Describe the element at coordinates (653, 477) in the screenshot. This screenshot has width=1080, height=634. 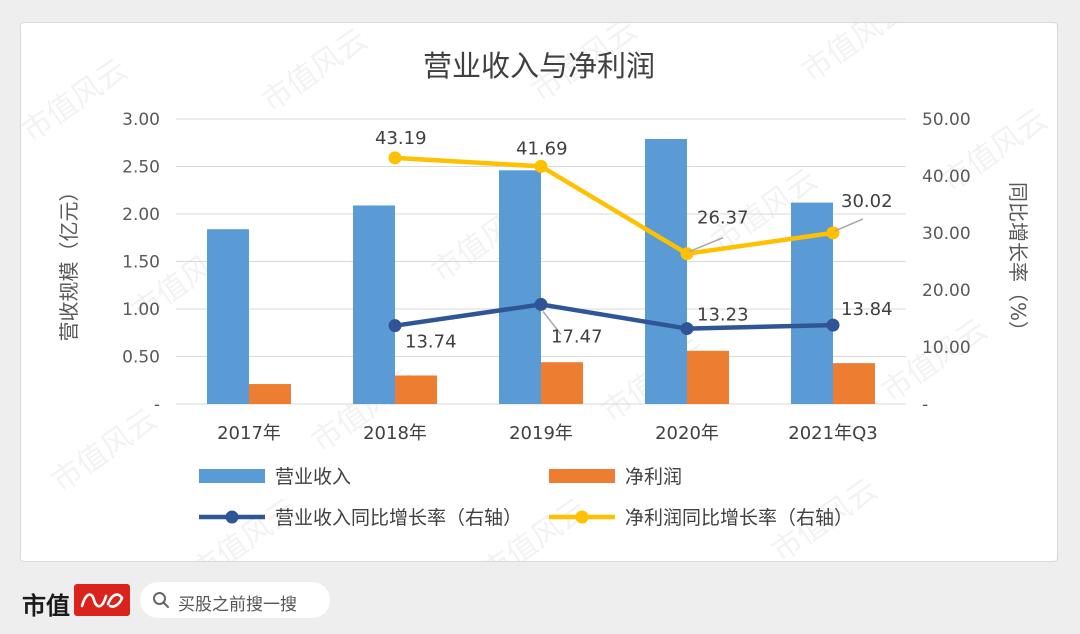
I see `legend-net-profit-label: 净利润` at that location.